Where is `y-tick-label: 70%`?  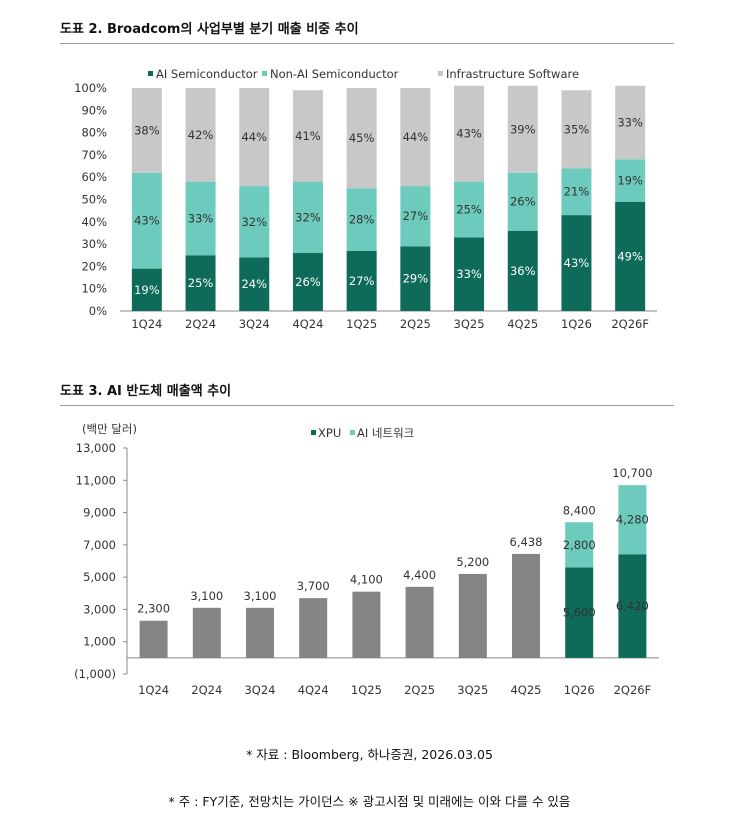
y-tick-label: 70% is located at coordinates (94, 155).